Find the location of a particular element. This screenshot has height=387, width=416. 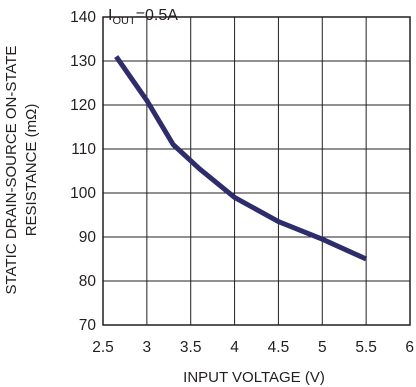

x-tick-label: 6 is located at coordinates (409, 347).